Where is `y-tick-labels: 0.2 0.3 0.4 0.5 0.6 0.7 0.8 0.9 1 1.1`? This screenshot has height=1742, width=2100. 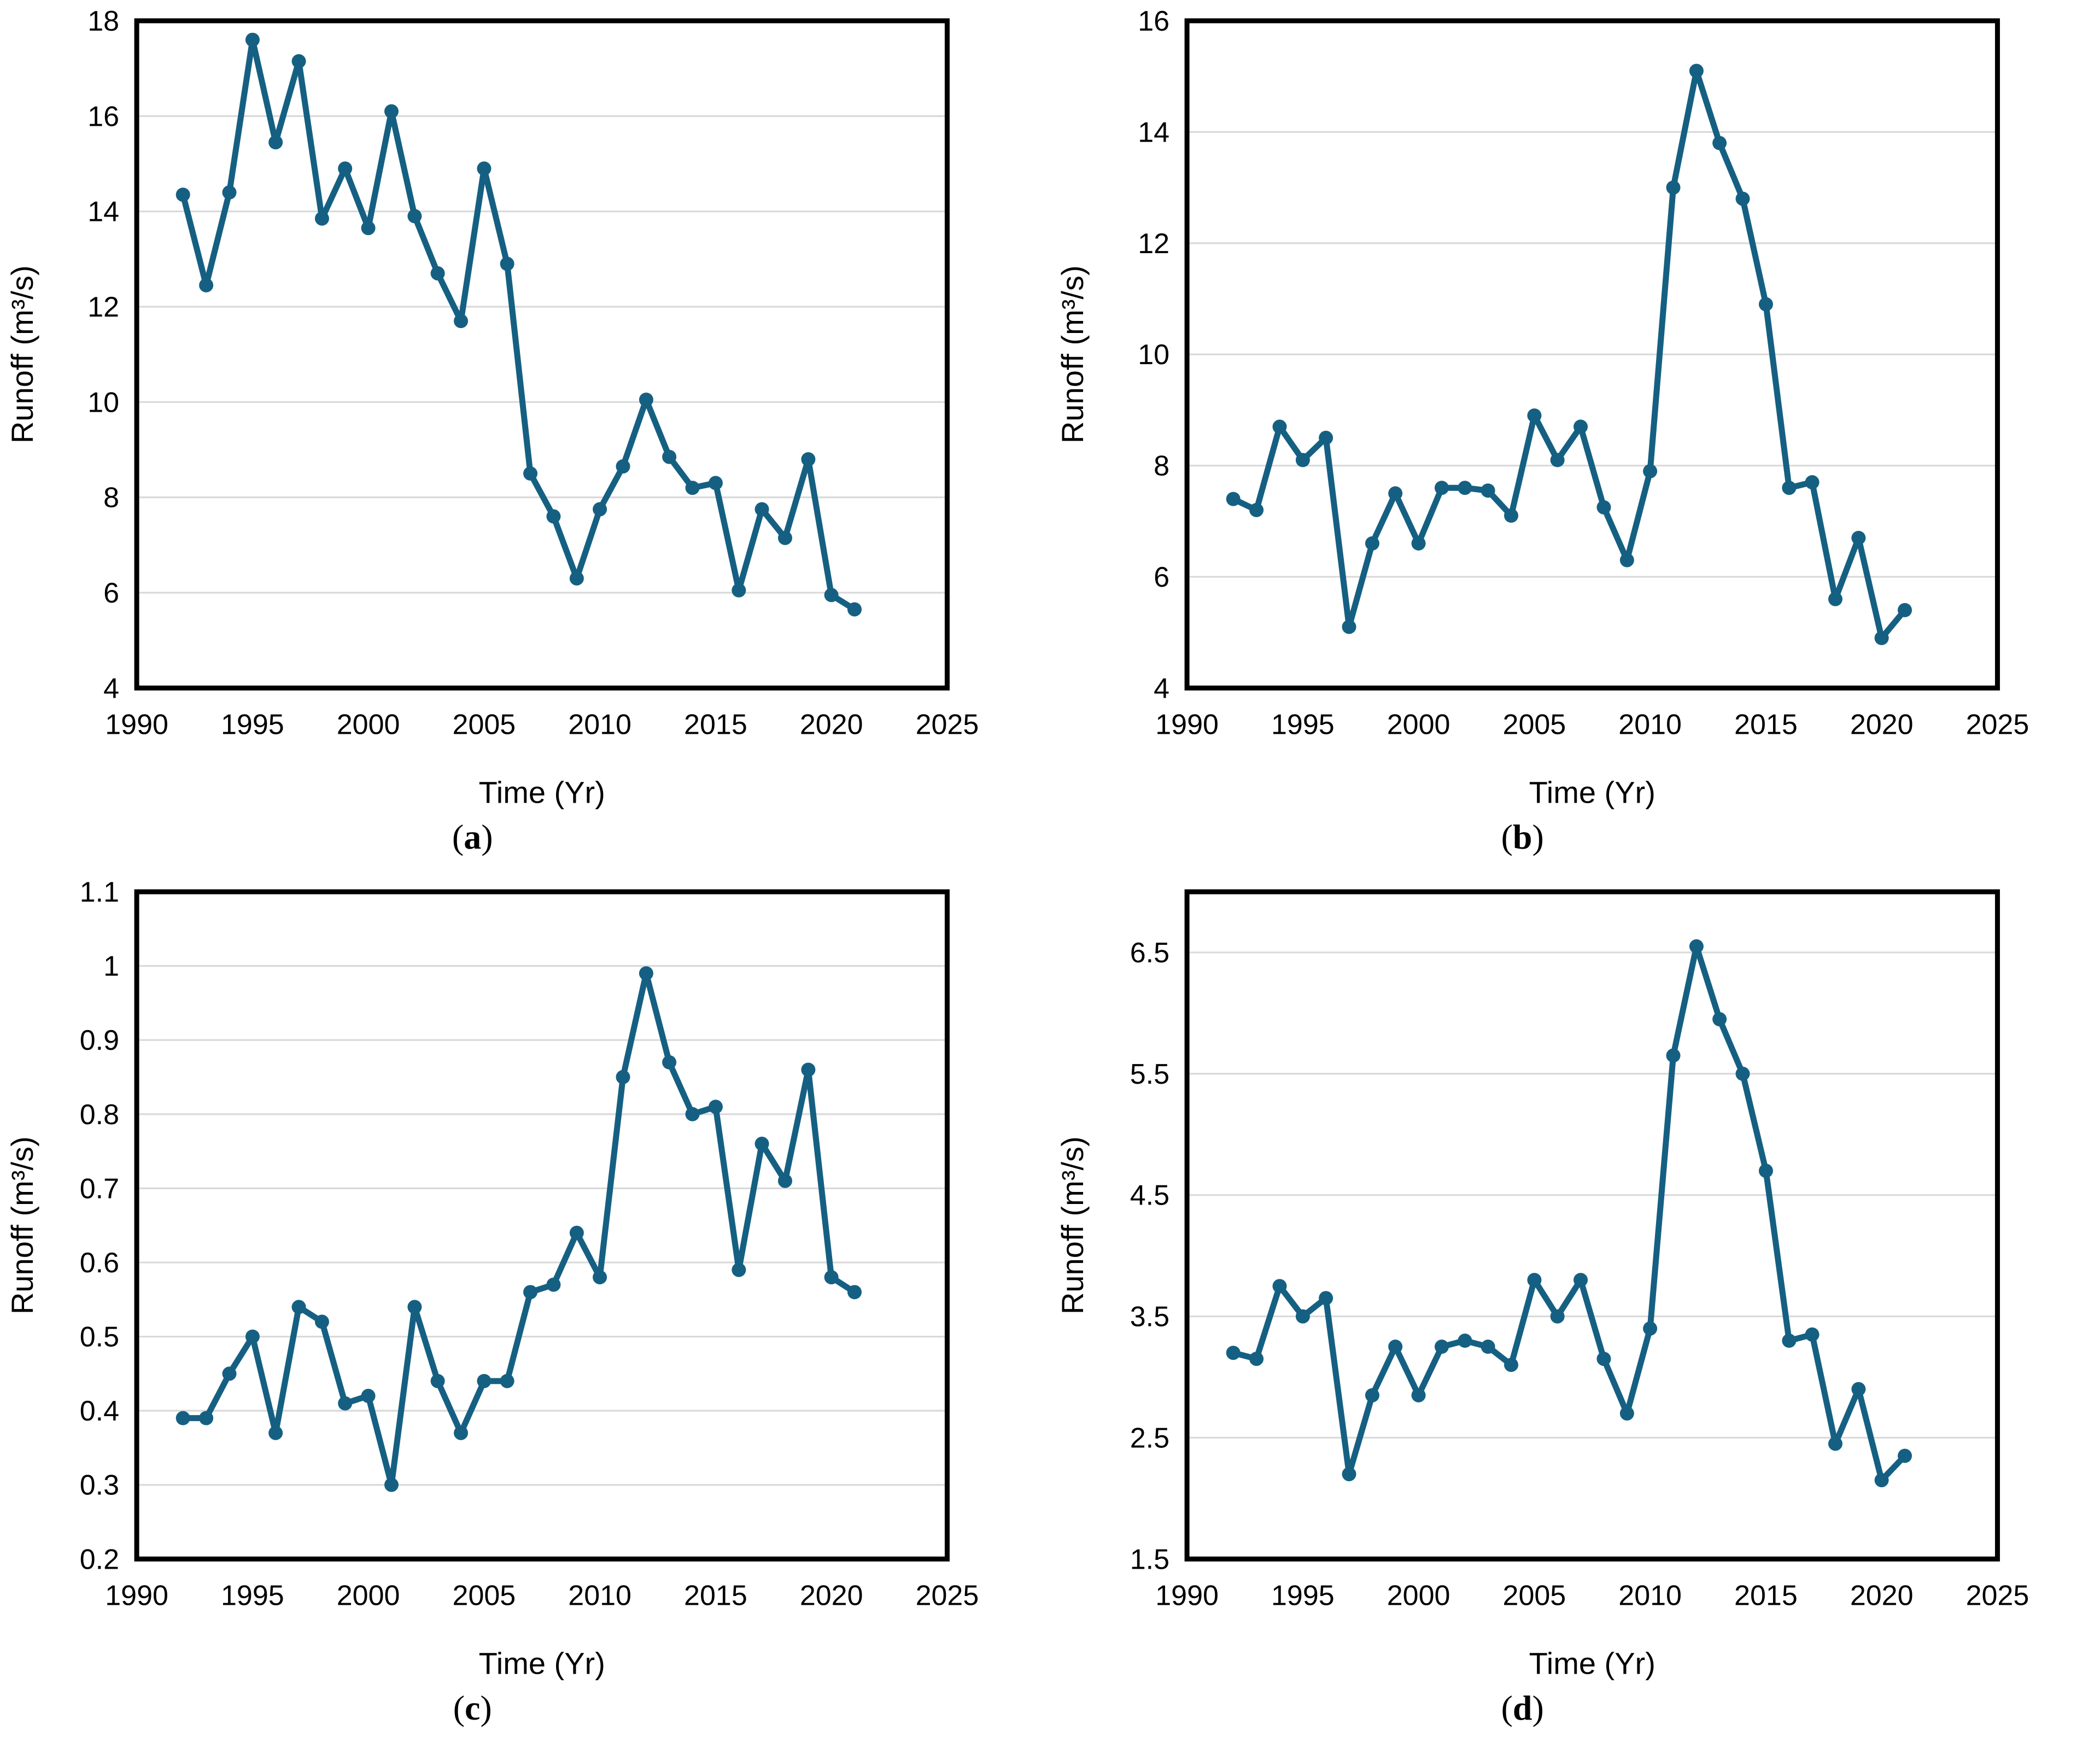
y-tick-labels: 0.2 0.3 0.4 0.5 0.6 0.7 0.8 0.9 1 1.1 is located at coordinates (99, 1225).